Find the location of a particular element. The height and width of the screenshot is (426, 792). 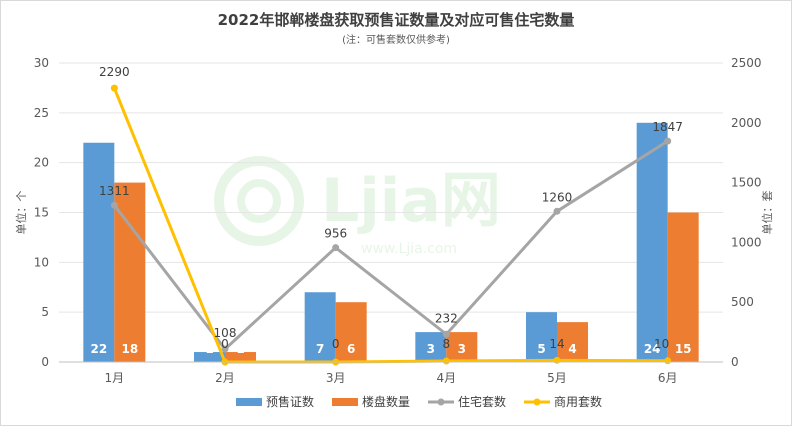

line-value-label: 2290 is located at coordinates (114, 72).